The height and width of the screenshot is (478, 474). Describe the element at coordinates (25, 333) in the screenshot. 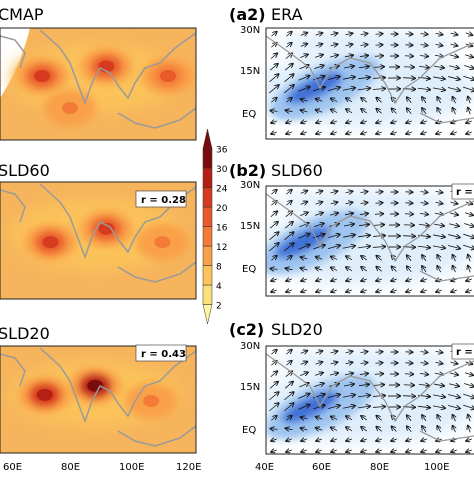

I see `panel-title-sld20: SLD20` at that location.